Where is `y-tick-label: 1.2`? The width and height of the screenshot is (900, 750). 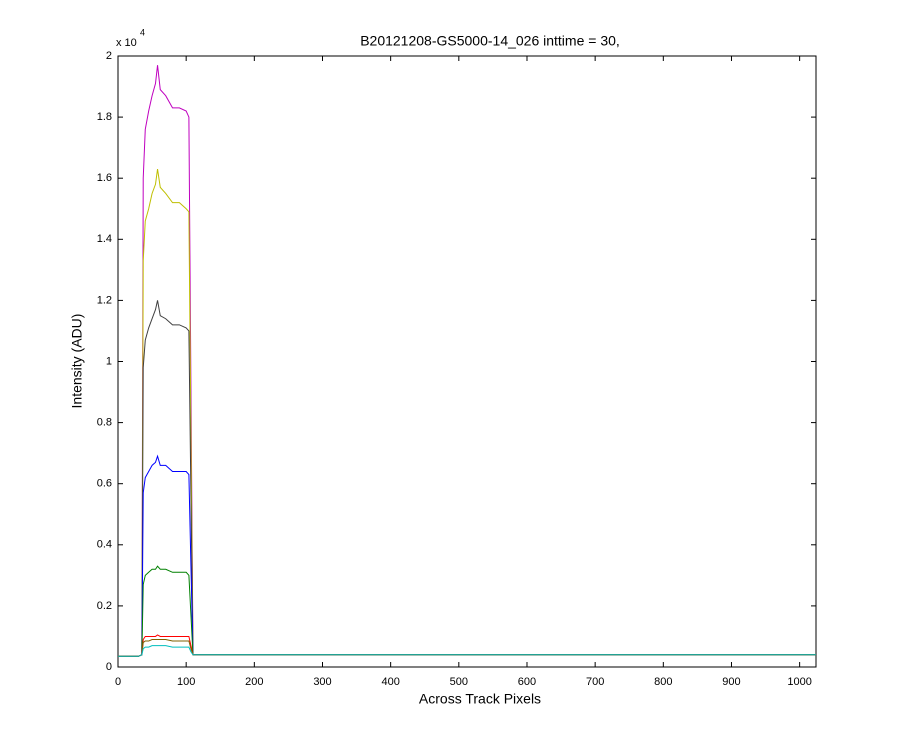
y-tick-label: 1.2 is located at coordinates (104, 300).